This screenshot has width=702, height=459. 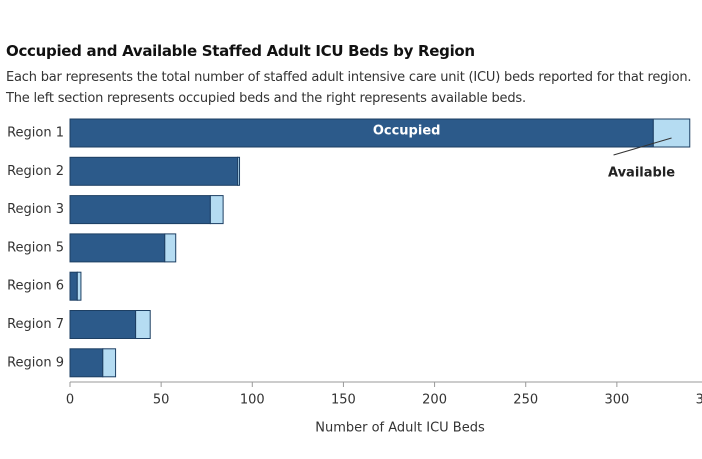 I want to click on y-tick-label: Region 9, so click(x=35, y=362).